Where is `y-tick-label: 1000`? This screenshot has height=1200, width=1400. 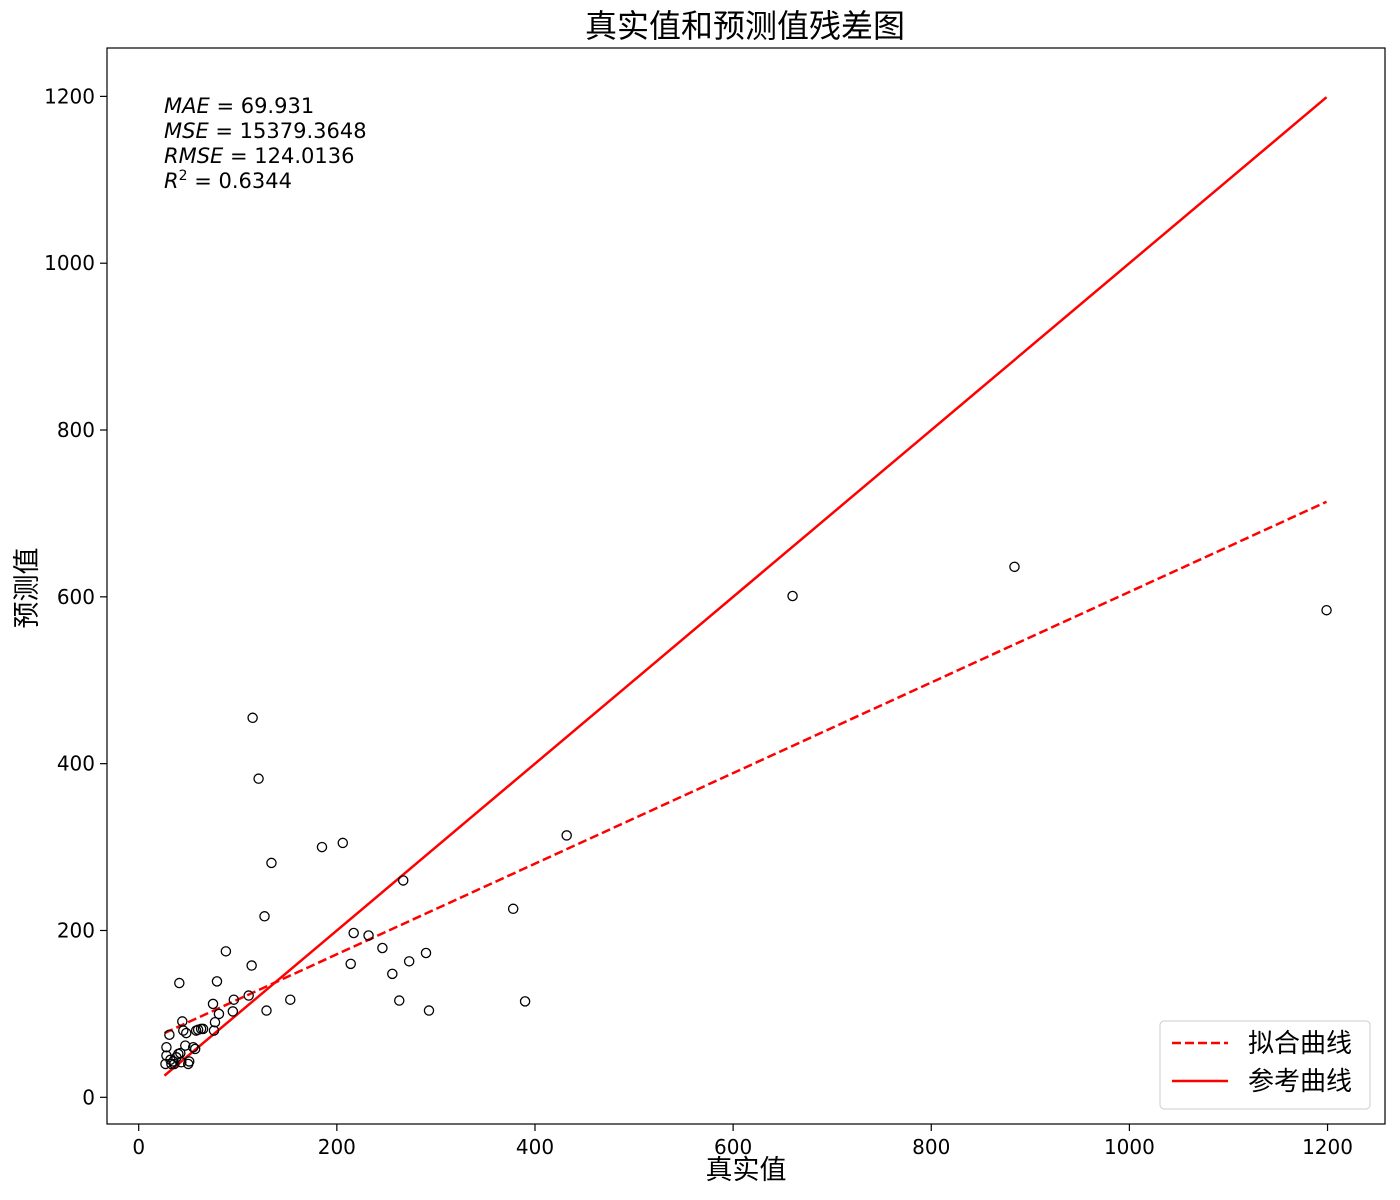
y-tick-label: 1000 is located at coordinates (69, 263).